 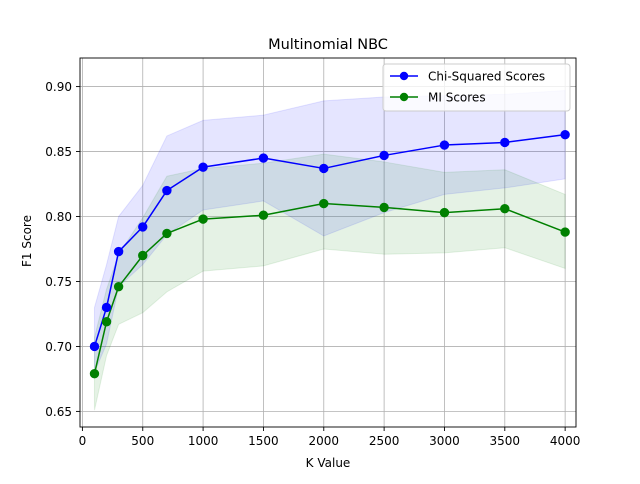 What do you see at coordinates (444, 441) in the screenshot?
I see `x-tick-label: 3000` at bounding box center [444, 441].